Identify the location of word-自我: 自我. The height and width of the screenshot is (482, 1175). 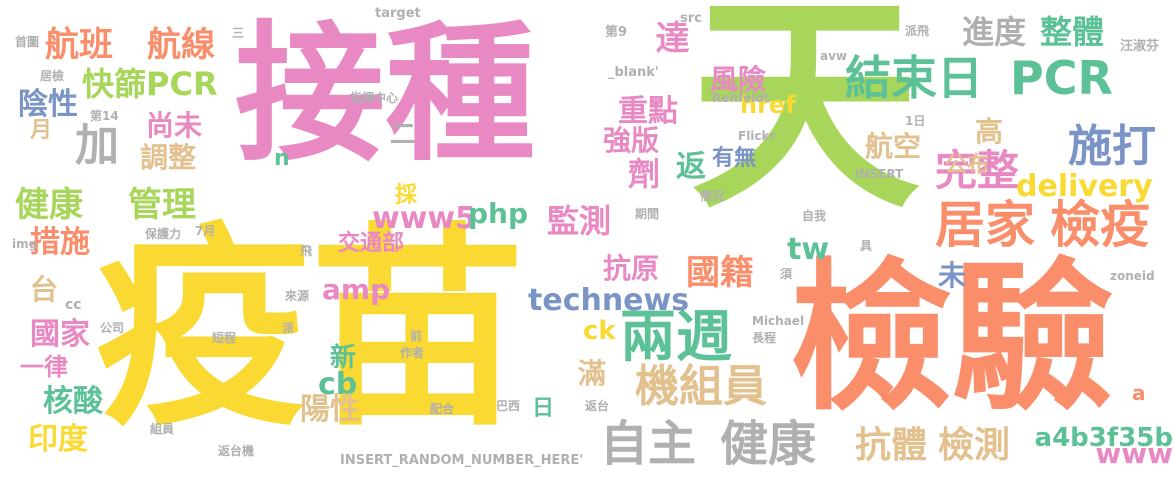
(814, 216).